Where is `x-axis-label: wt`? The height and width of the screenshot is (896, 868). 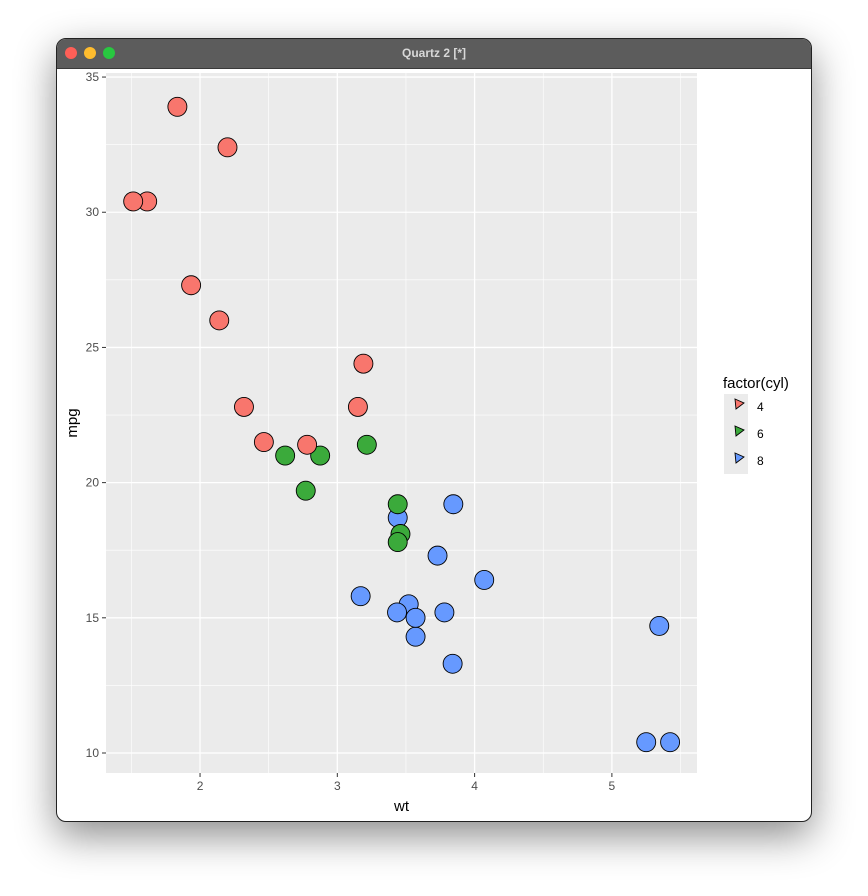 x-axis-label: wt is located at coordinates (401, 806).